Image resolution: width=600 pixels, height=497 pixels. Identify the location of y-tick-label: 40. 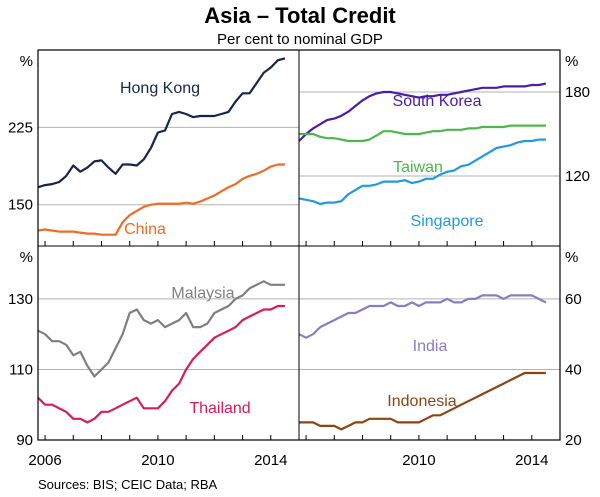
(573, 369).